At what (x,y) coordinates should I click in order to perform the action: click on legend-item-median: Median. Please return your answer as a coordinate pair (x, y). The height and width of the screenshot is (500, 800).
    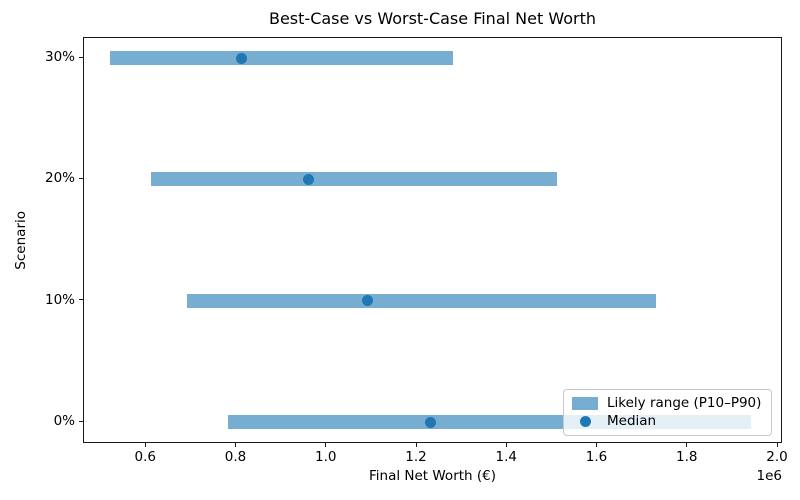
    Looking at the image, I should click on (667, 421).